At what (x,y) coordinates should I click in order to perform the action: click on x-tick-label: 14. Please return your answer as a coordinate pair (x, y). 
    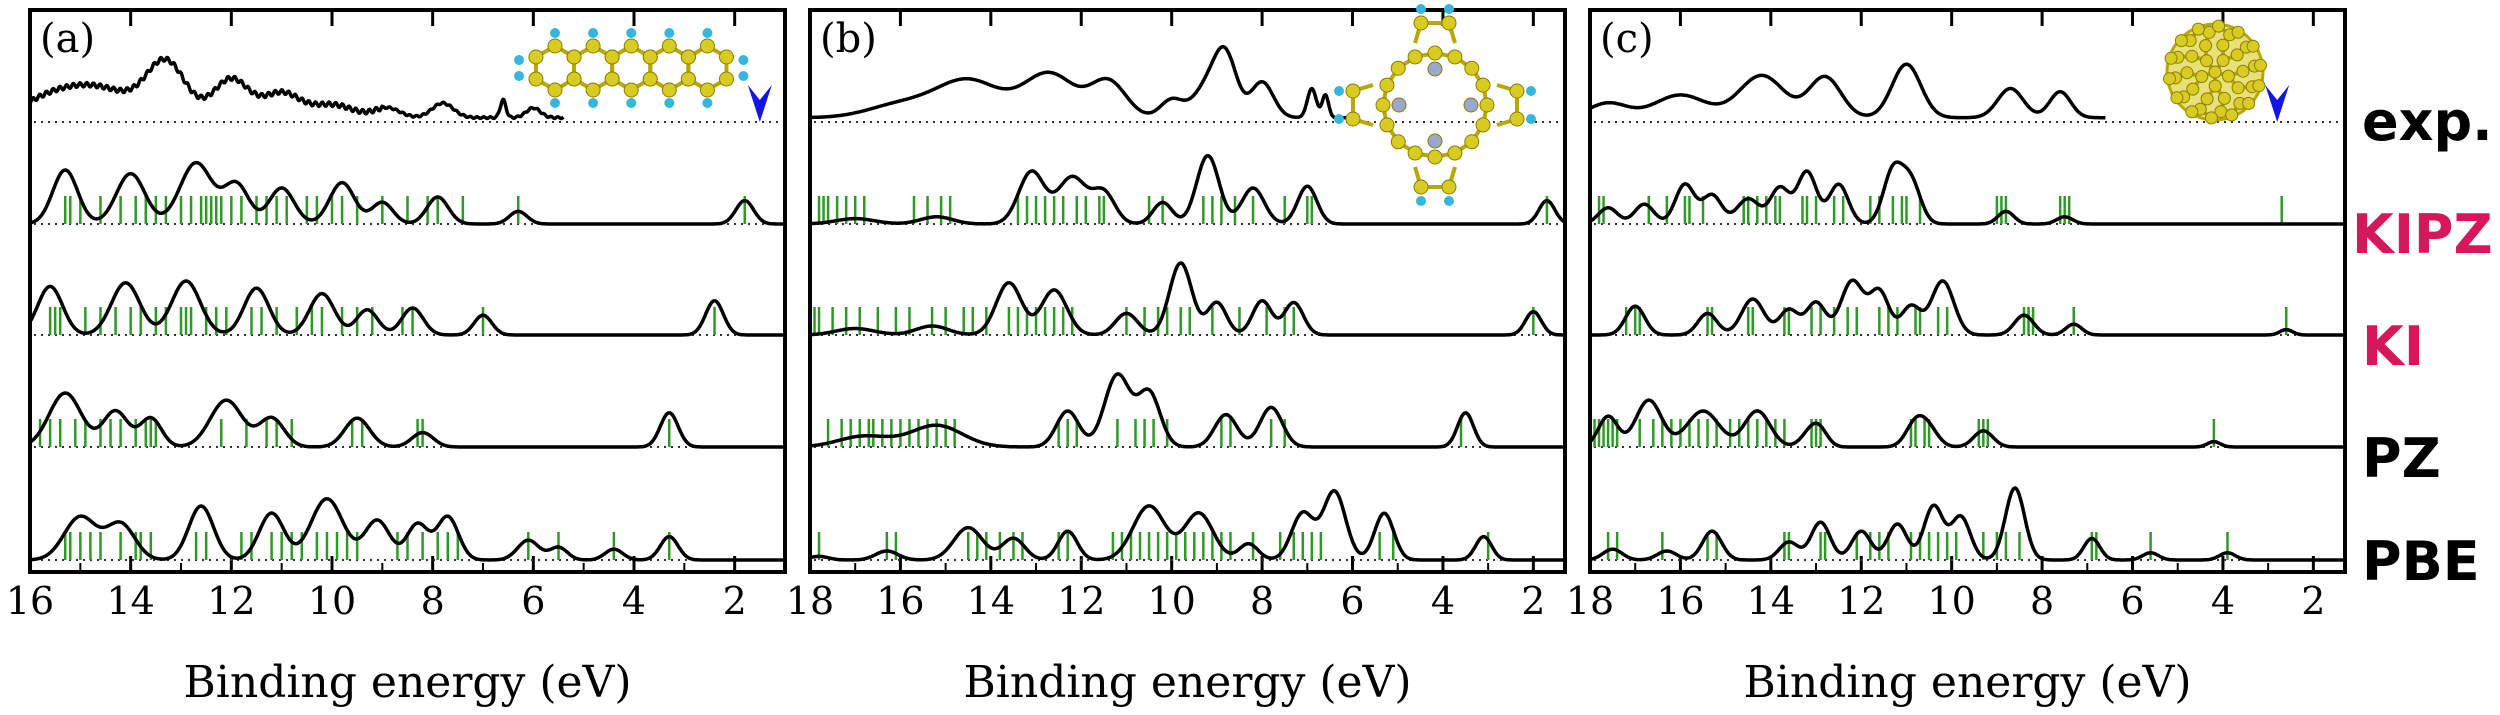
    Looking at the image, I should click on (130, 601).